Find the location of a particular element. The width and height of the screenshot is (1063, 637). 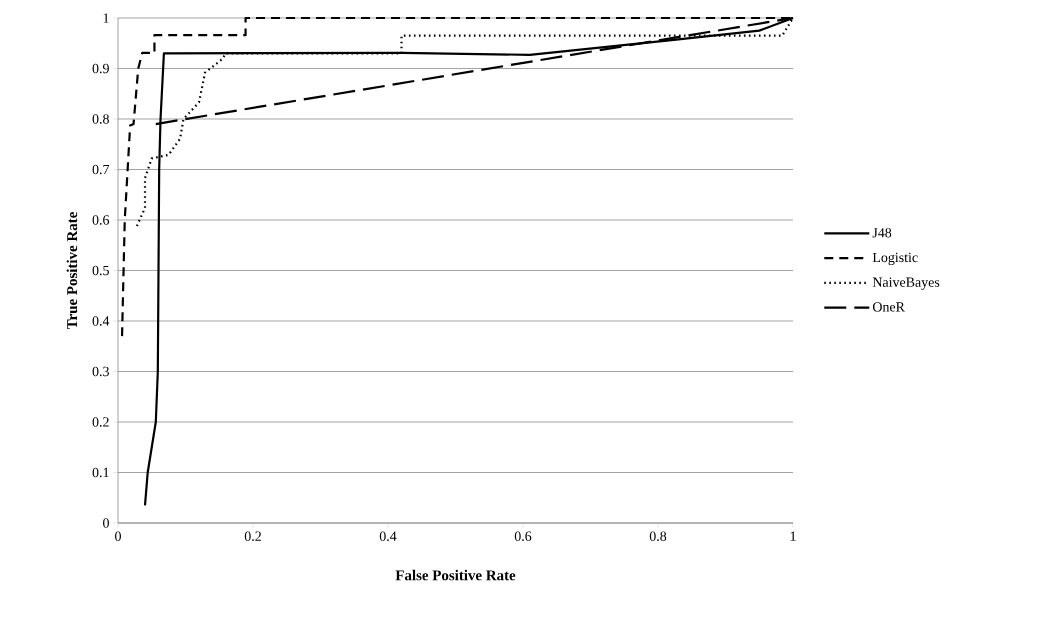

x-tick-label: 0.8 is located at coordinates (658, 536).